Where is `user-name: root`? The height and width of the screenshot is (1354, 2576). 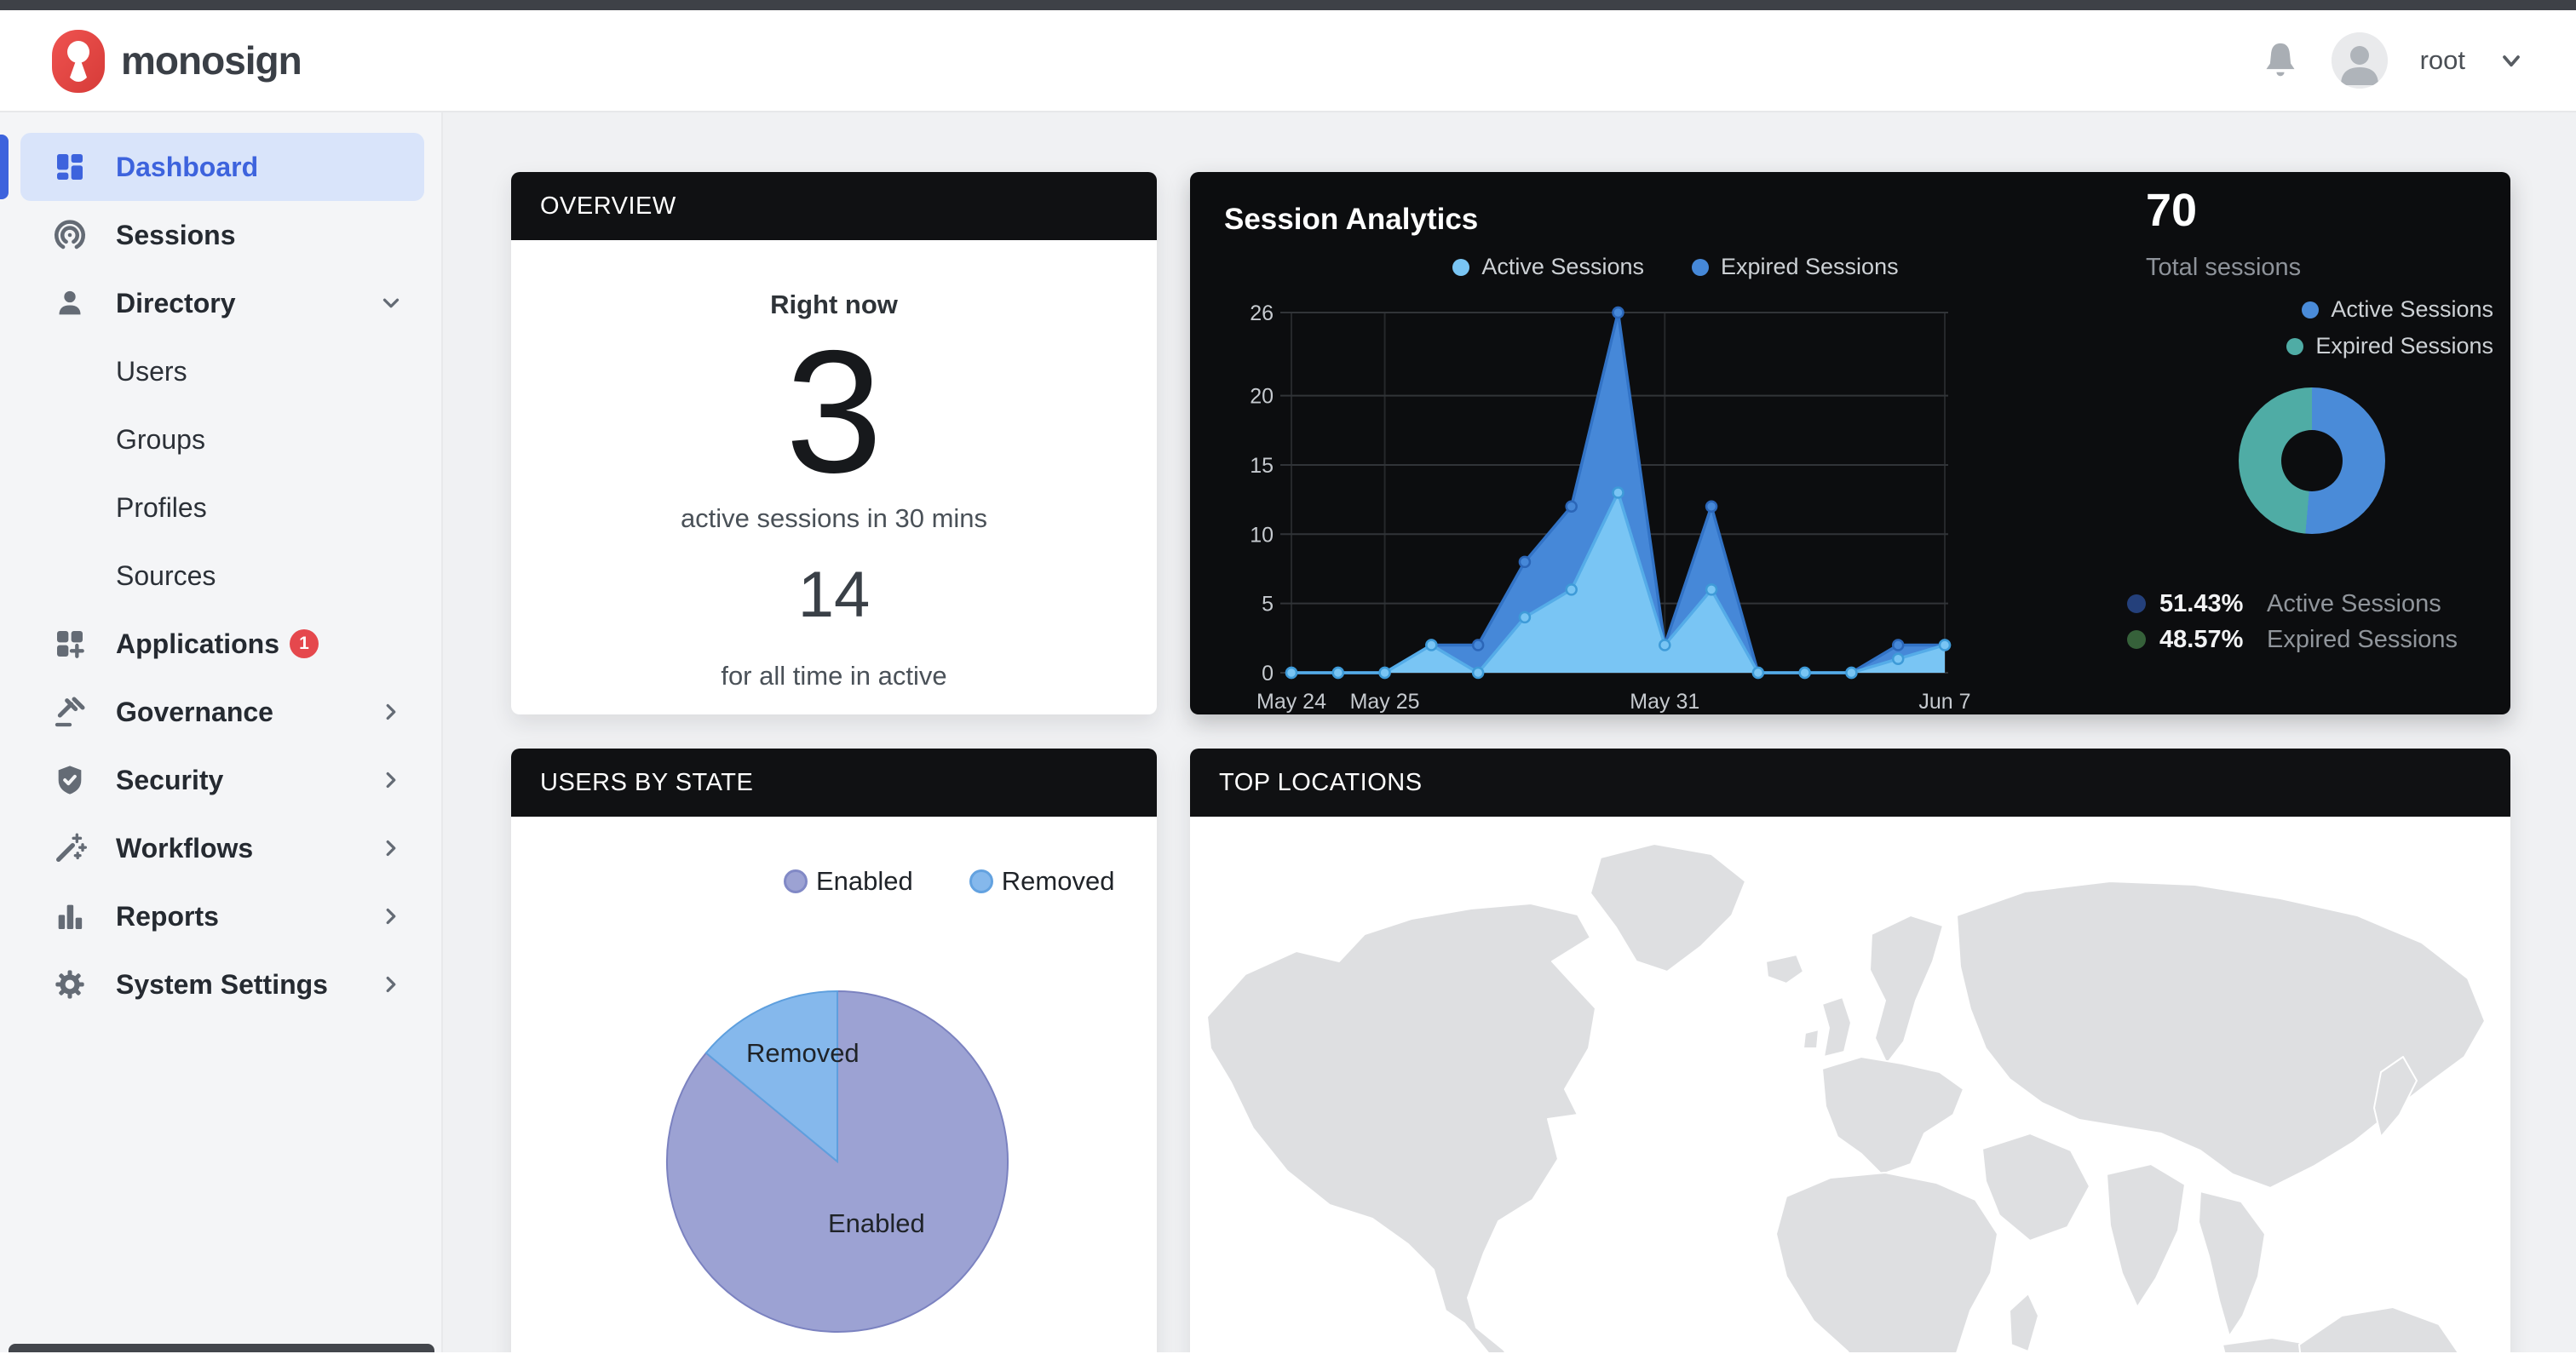 user-name: root is located at coordinates (2442, 60).